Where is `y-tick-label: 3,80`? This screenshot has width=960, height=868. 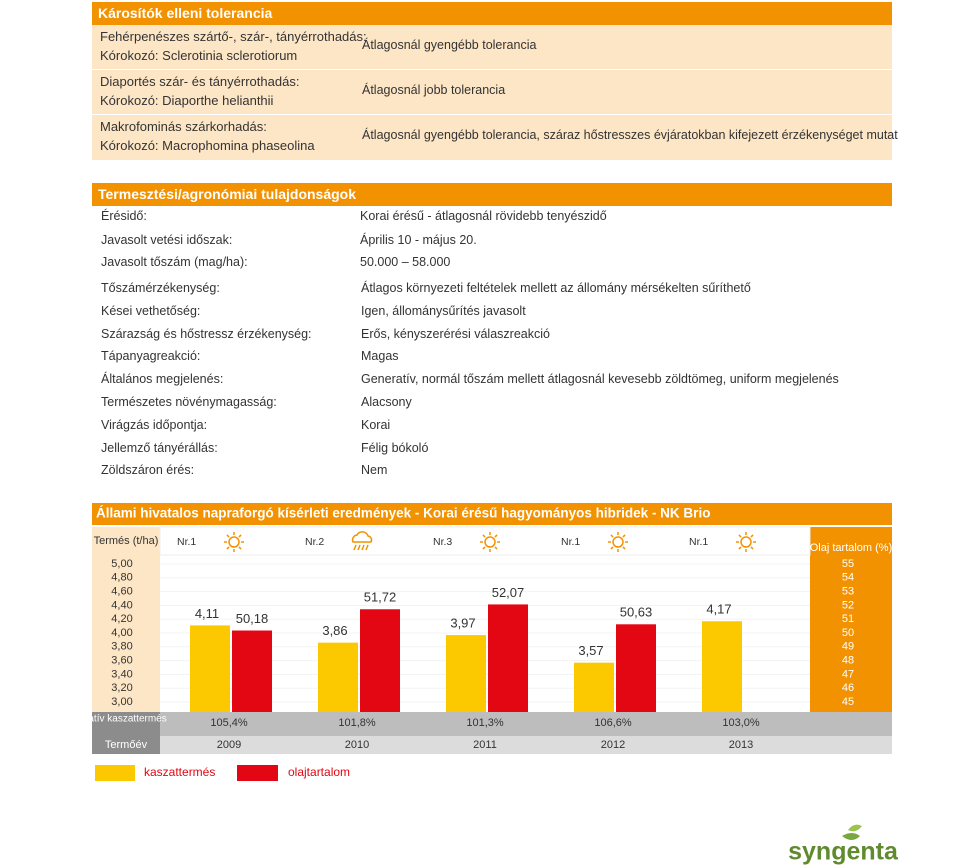
y-tick-label: 3,80 is located at coordinates (121, 647).